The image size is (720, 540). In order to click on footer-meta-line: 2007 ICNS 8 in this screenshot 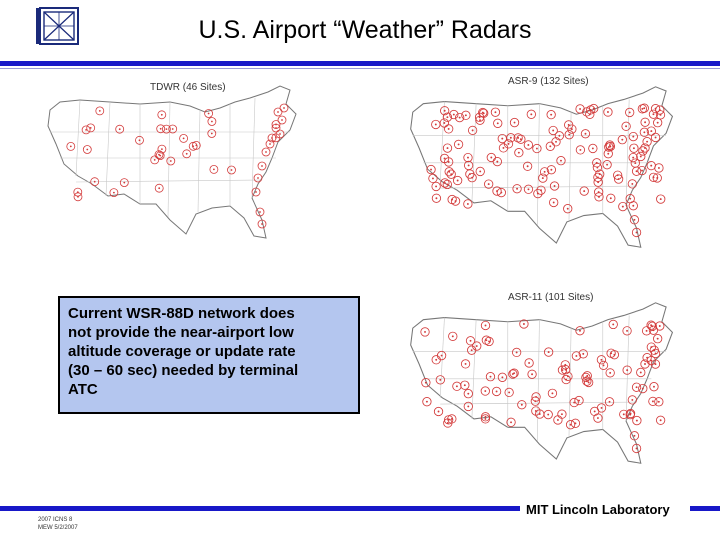, I will do `click(55, 520)`.